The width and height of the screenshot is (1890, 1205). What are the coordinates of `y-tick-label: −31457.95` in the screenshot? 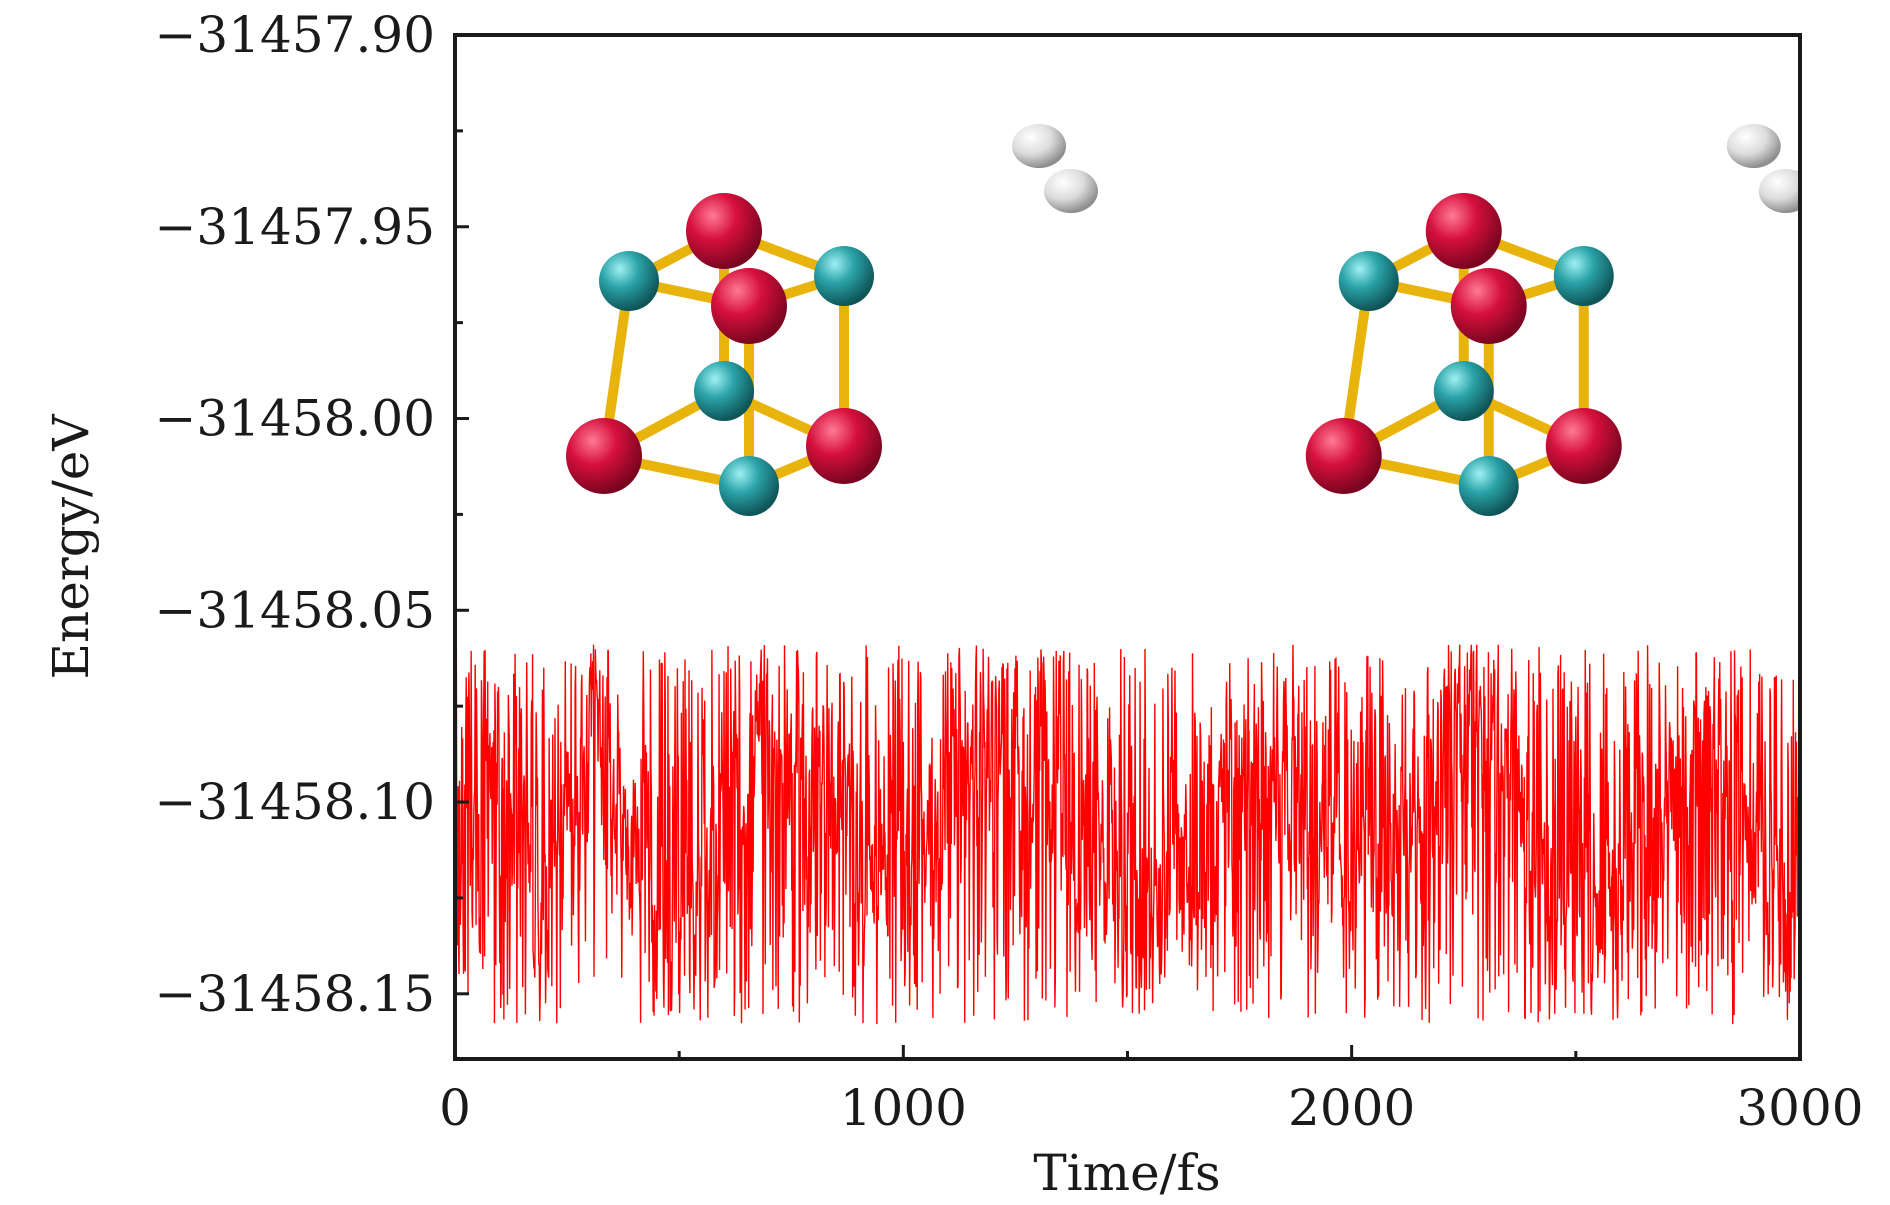 It's located at (295, 227).